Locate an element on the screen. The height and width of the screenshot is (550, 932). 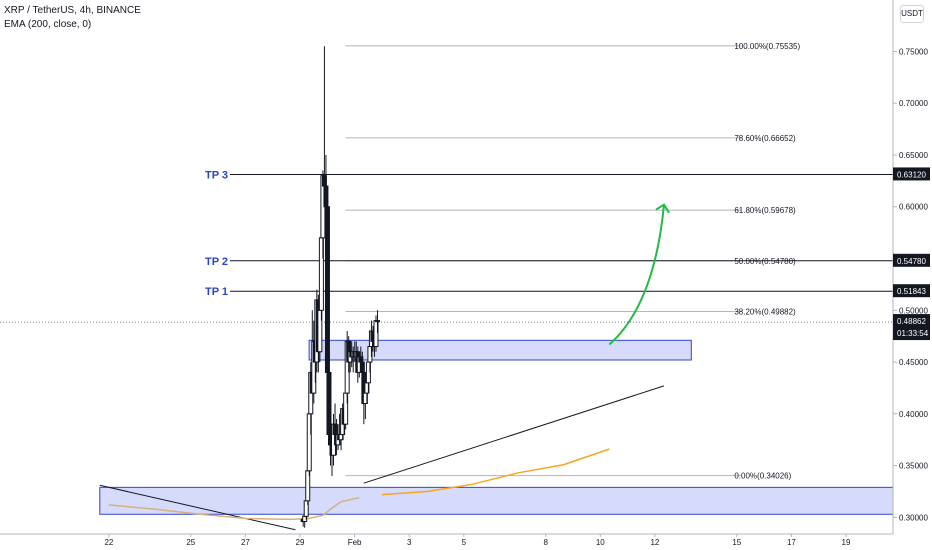
settings-corner is located at coordinates (912, 542).